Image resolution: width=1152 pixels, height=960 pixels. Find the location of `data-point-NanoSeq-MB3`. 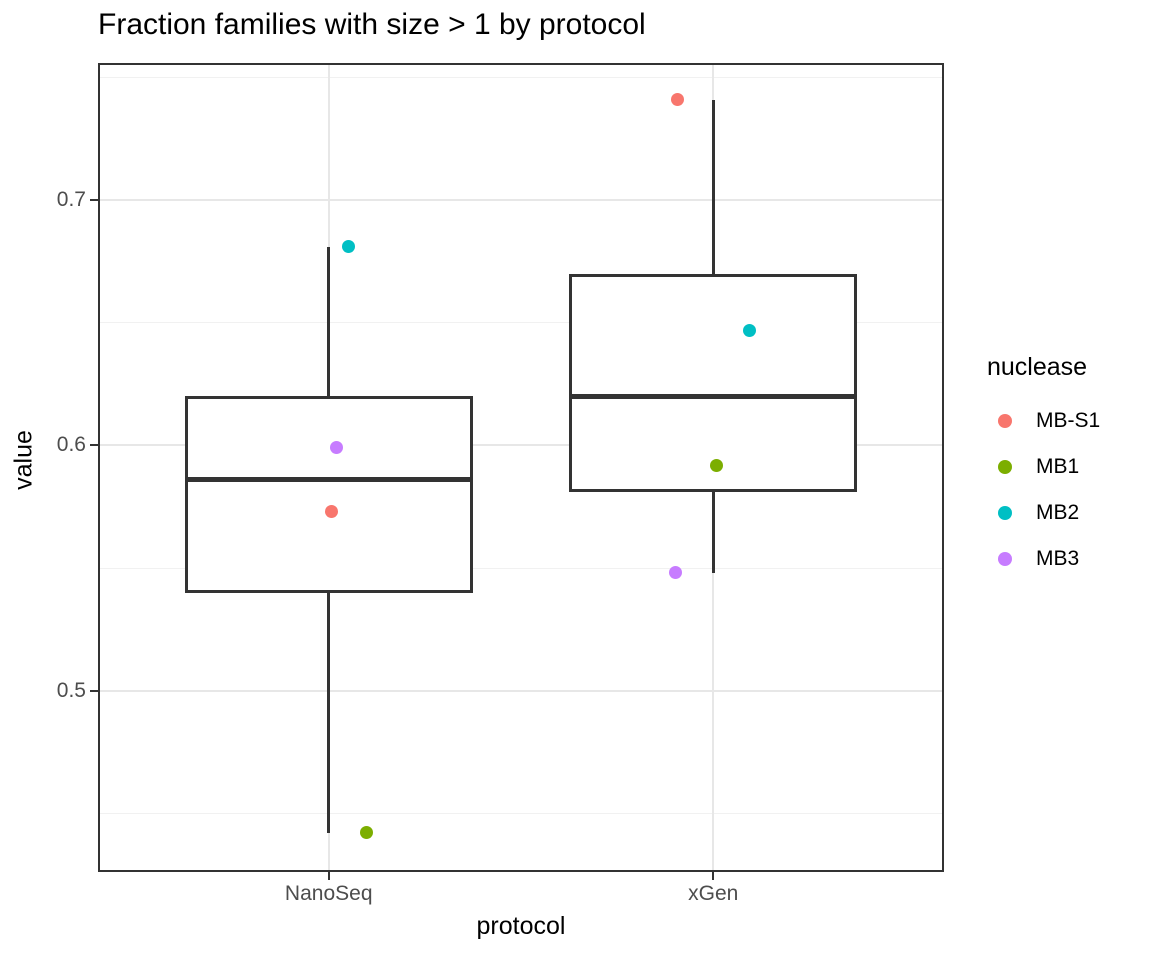

data-point-NanoSeq-MB3 is located at coordinates (337, 448).